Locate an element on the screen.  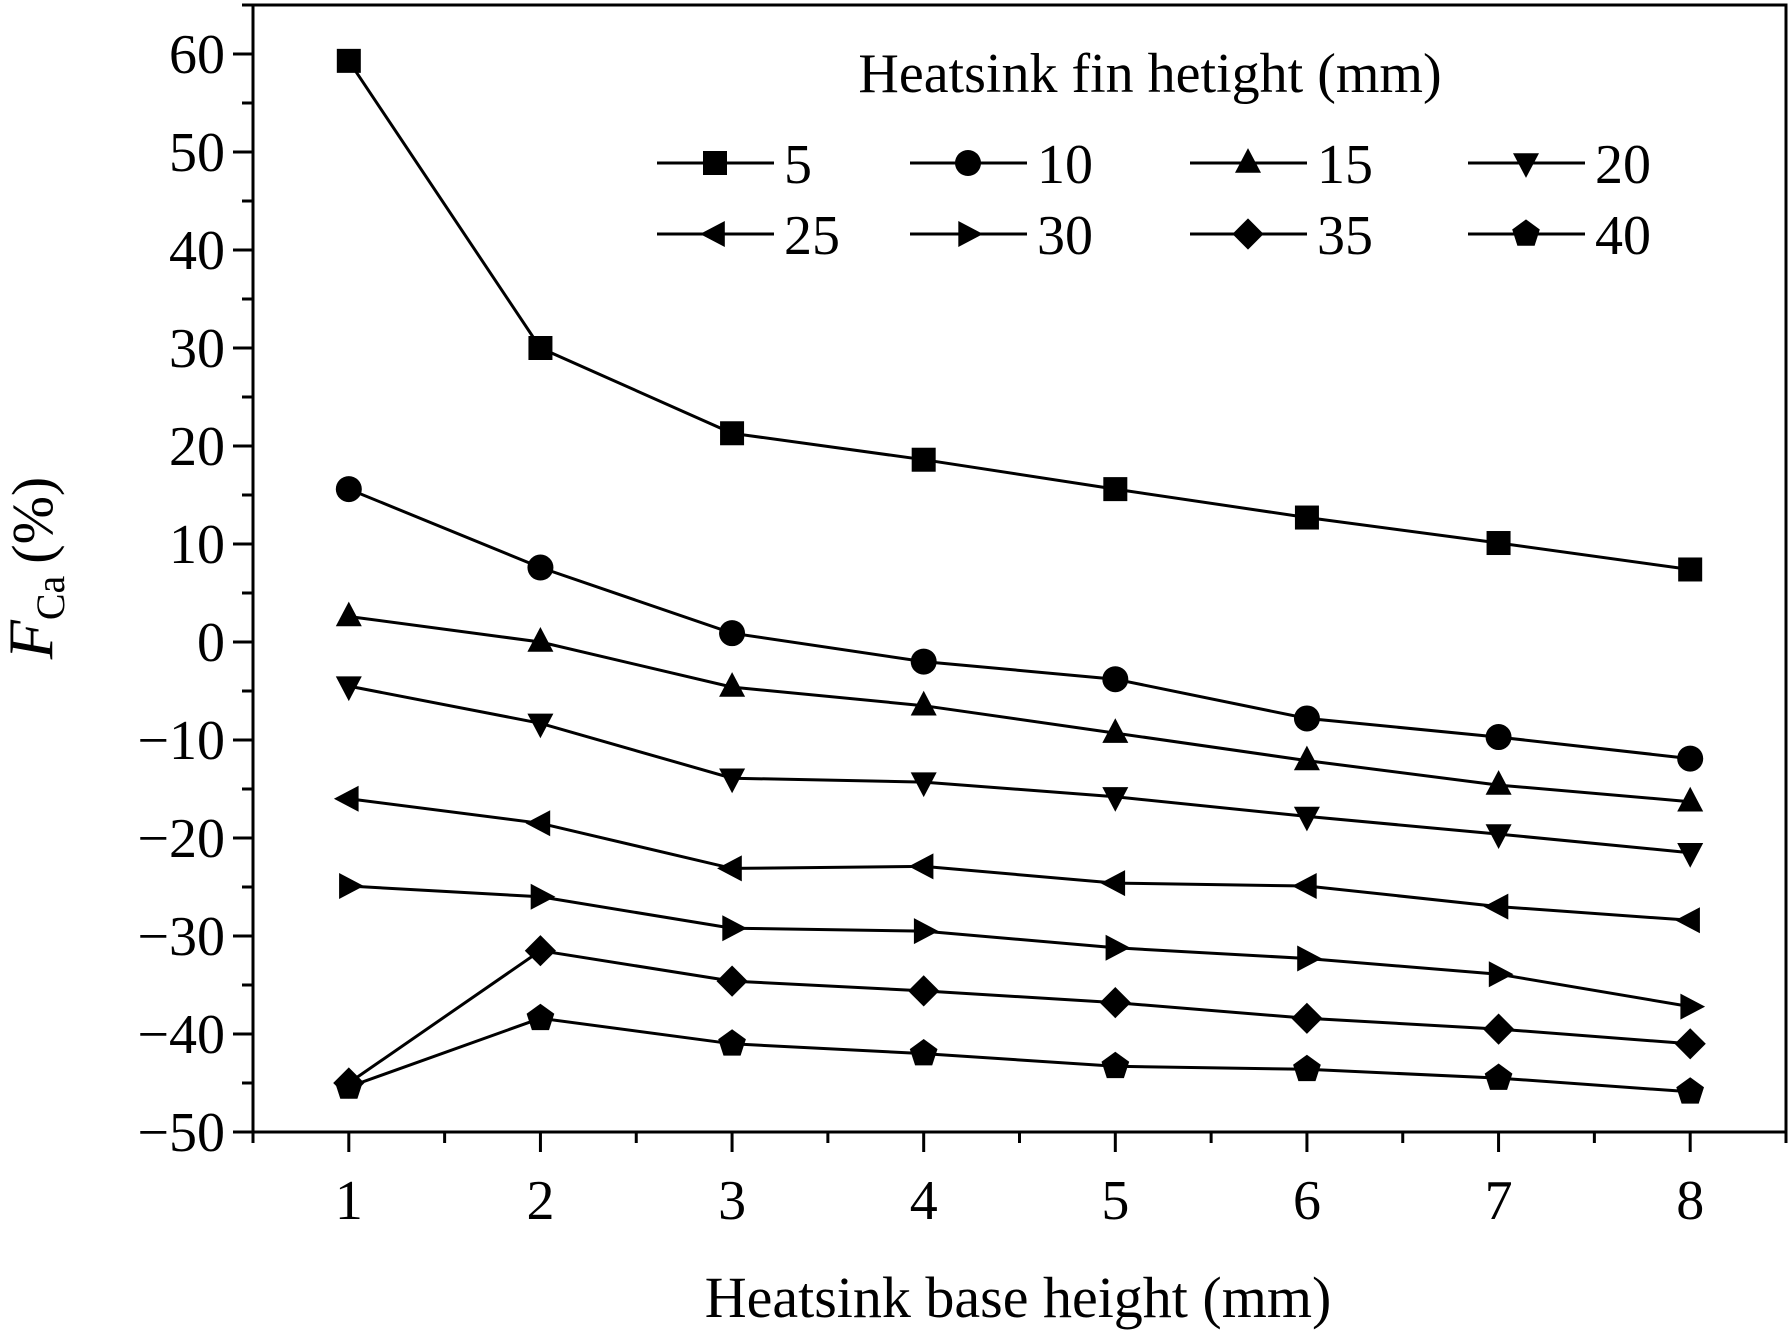
y-tick-label: −30 is located at coordinates (181, 937).